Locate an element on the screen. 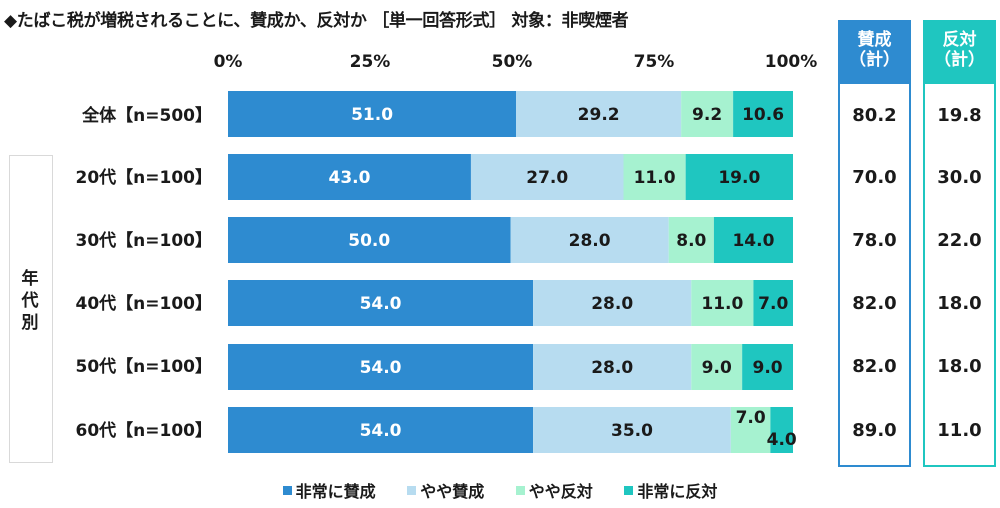  oppose-total-header-line: 反対 is located at coordinates (959, 40).